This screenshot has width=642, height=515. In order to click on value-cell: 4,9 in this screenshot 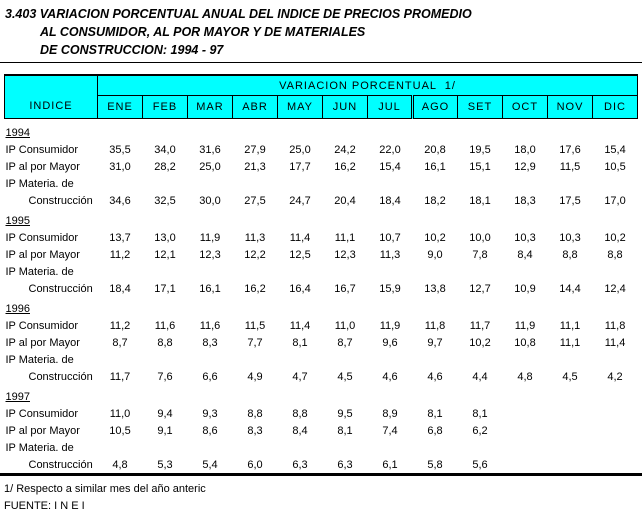, I will do `click(255, 377)`.